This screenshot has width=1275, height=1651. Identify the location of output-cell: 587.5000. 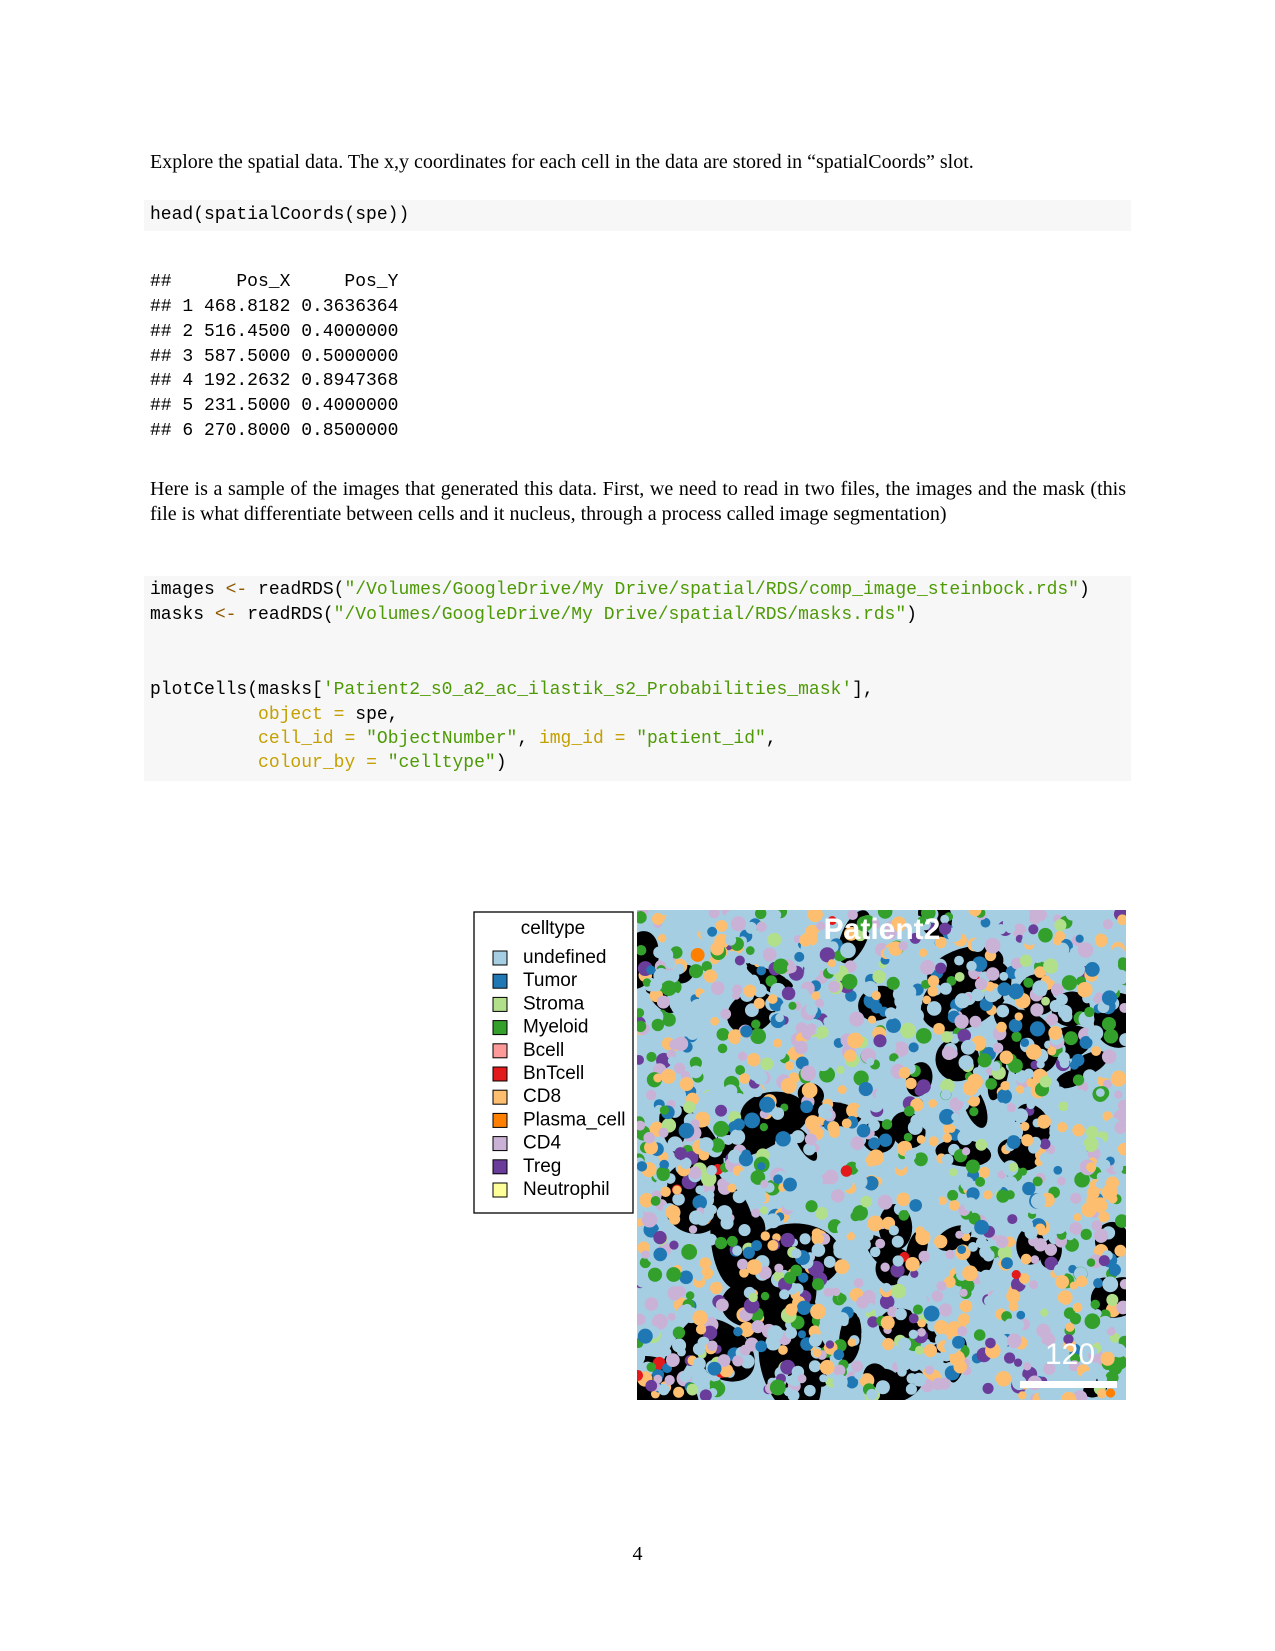
(247, 356).